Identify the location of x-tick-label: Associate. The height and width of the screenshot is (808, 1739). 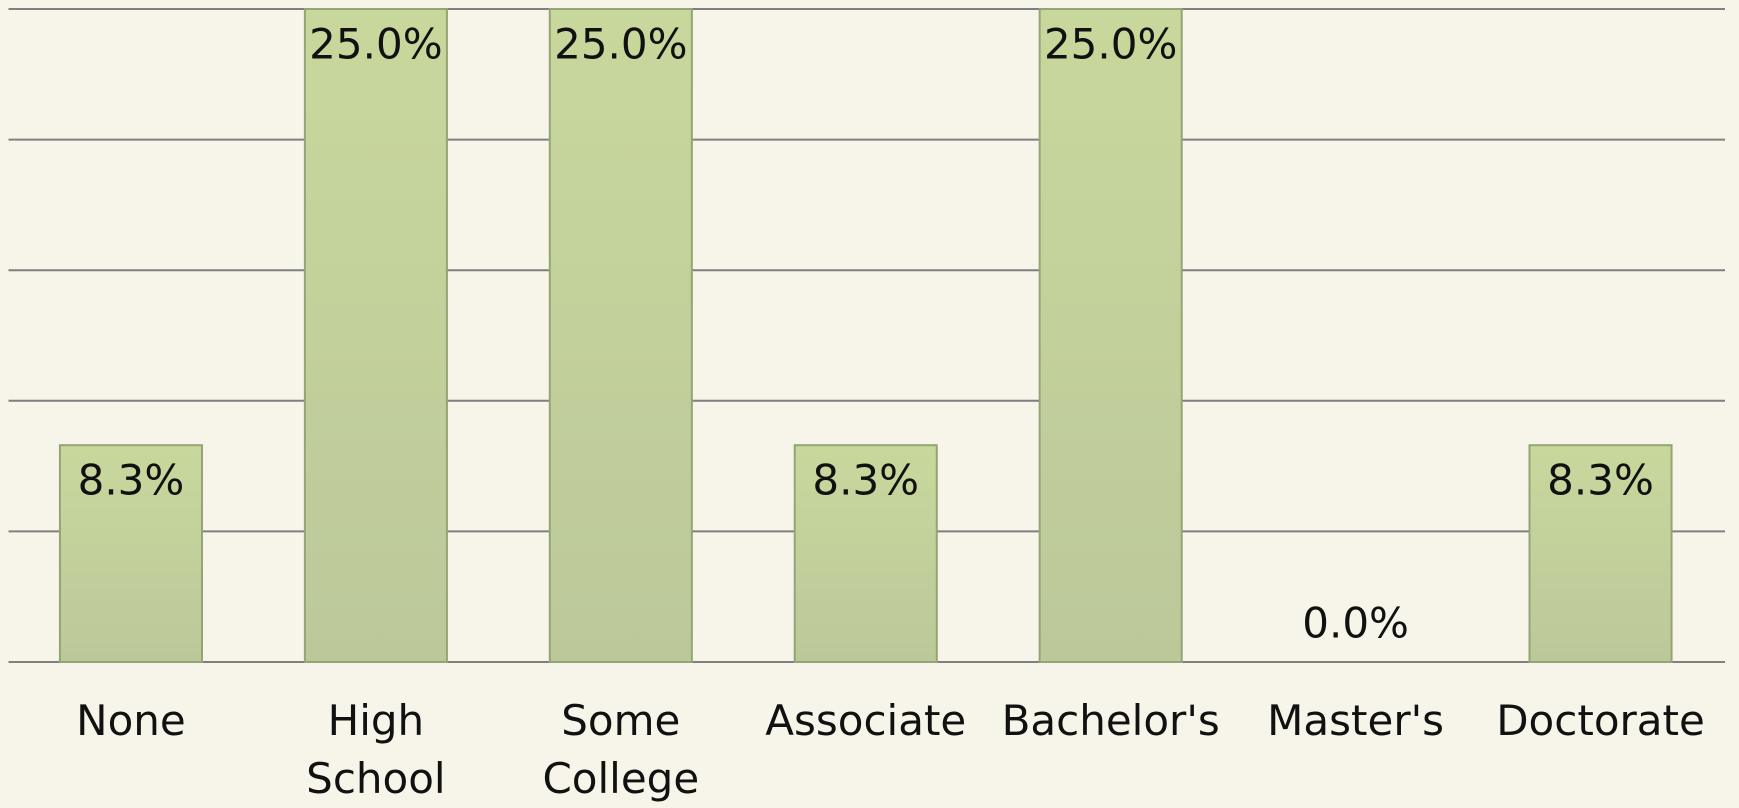
(865, 720).